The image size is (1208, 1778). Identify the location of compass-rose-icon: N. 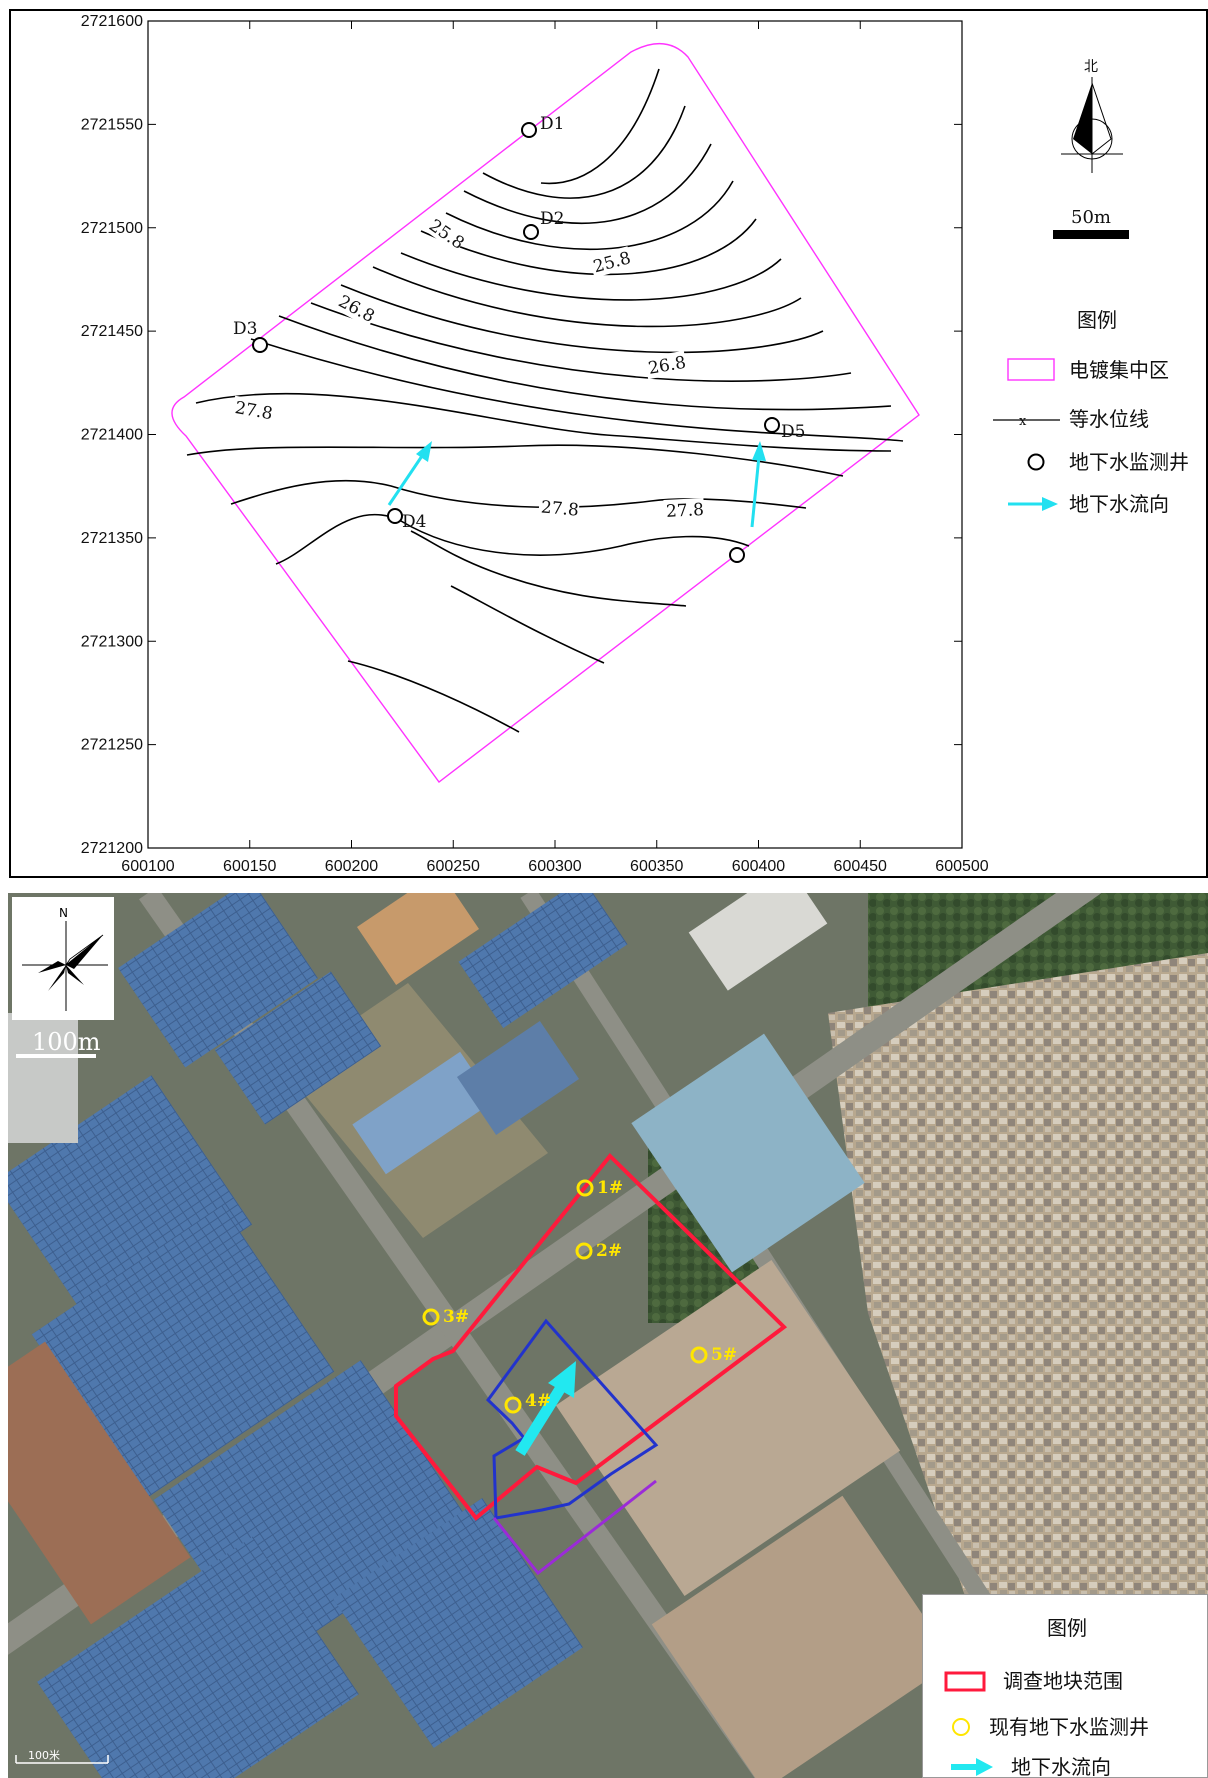
(63, 958).